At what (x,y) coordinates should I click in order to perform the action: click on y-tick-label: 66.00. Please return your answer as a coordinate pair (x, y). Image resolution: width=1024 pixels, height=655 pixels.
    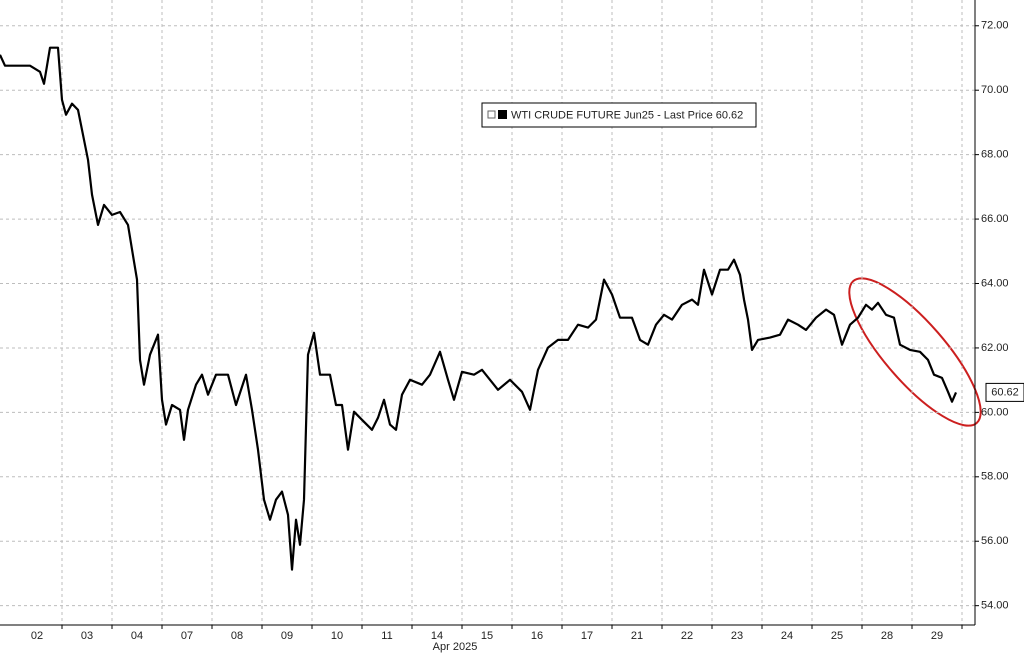
    Looking at the image, I should click on (995, 219).